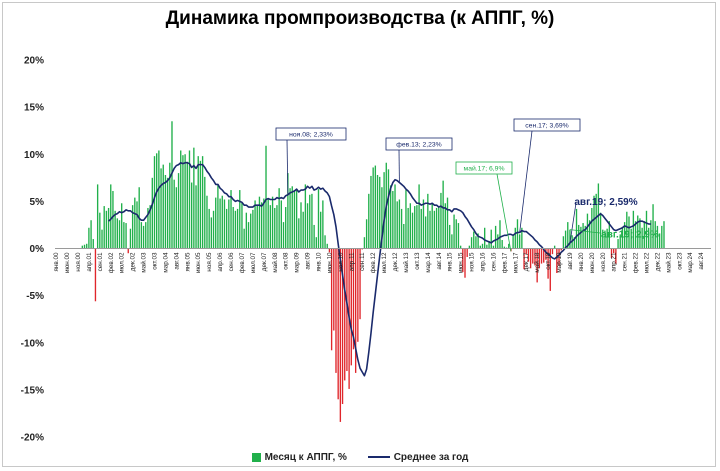 This screenshot has height=471, width=720. Describe the element at coordinates (308, 261) in the screenshot. I see `x-tick-label: авг.09` at that location.